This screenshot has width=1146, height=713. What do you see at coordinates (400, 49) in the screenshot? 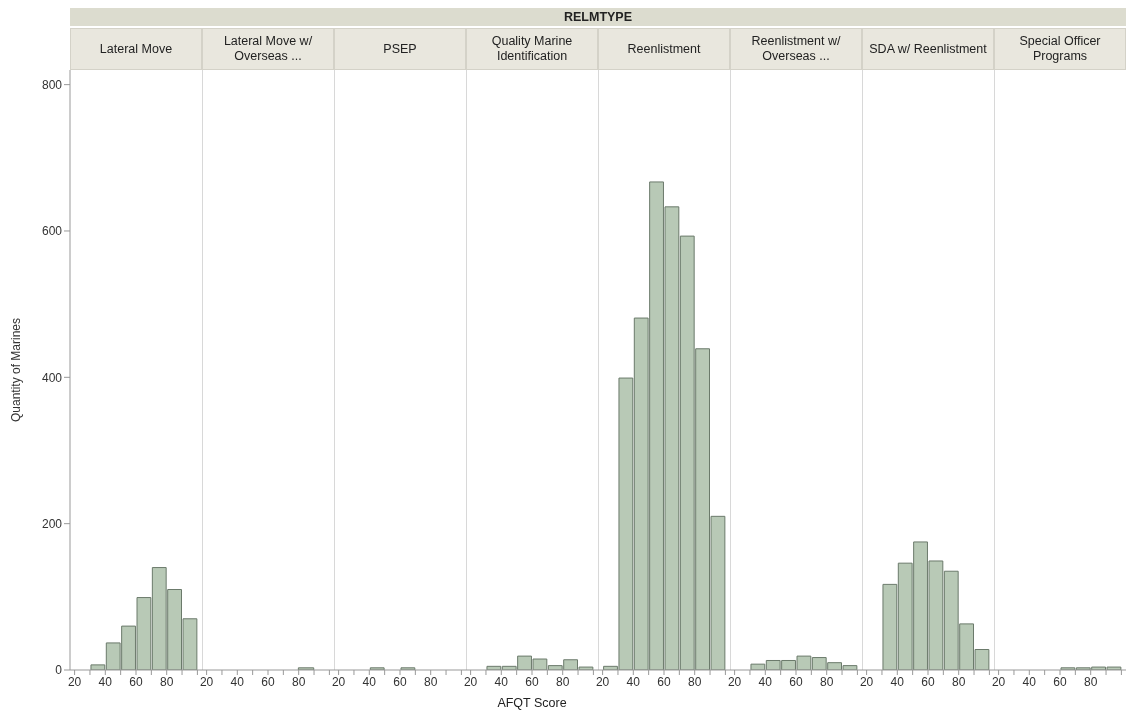
I see `chart-title: PSEP` at bounding box center [400, 49].